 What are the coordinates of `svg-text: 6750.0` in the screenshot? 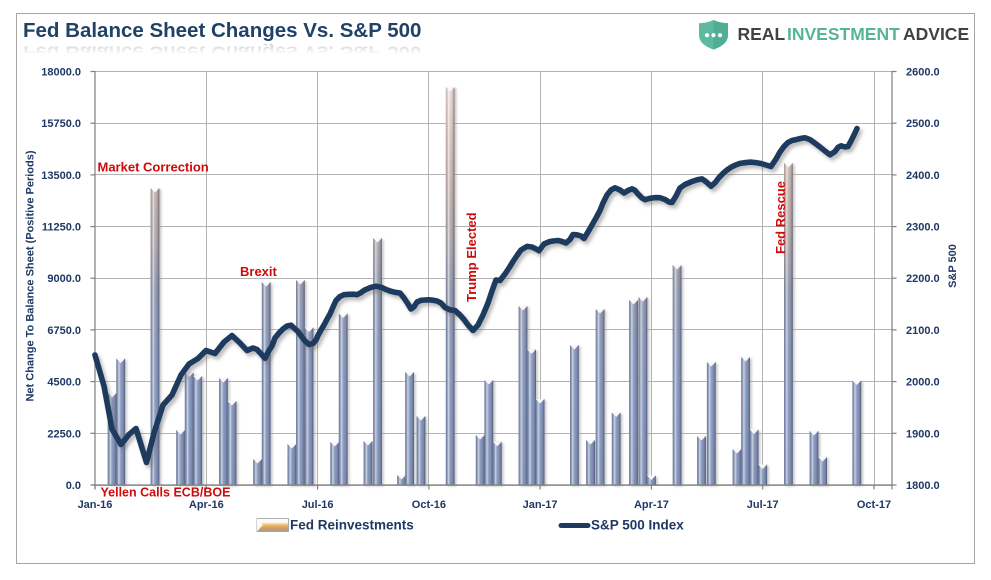 It's located at (64, 331).